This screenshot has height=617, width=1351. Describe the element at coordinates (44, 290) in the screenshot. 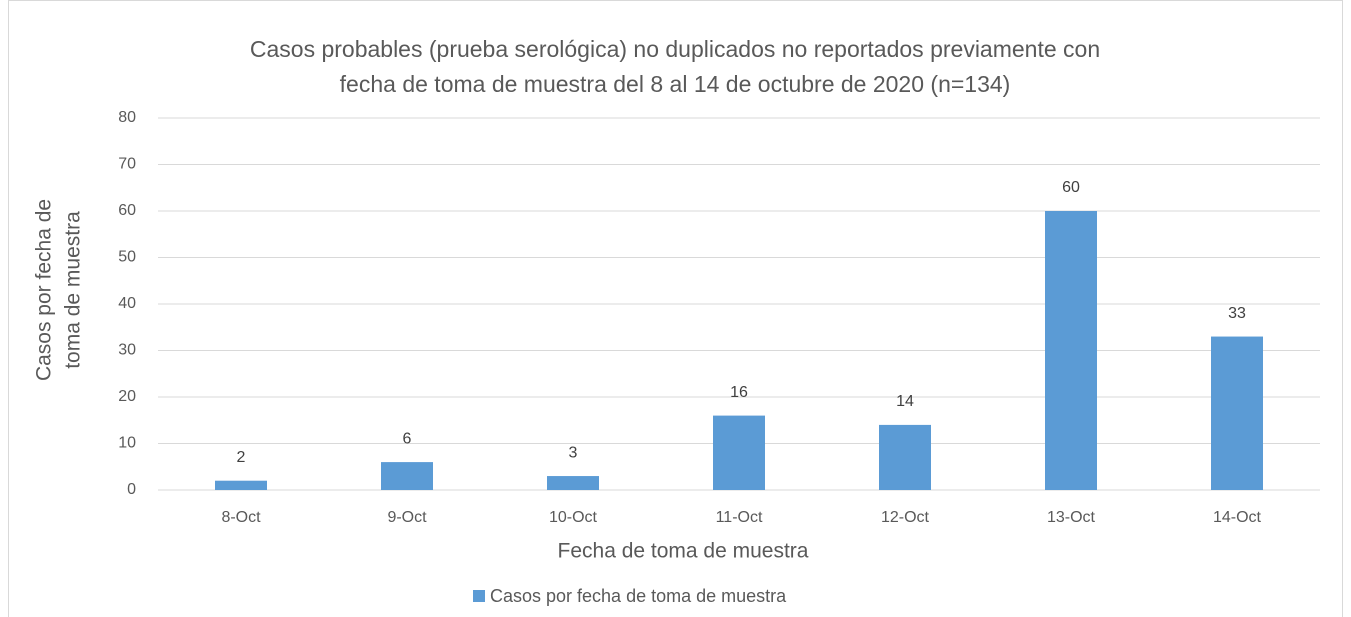

I see `y-axis-title: Casos por fecha de` at that location.